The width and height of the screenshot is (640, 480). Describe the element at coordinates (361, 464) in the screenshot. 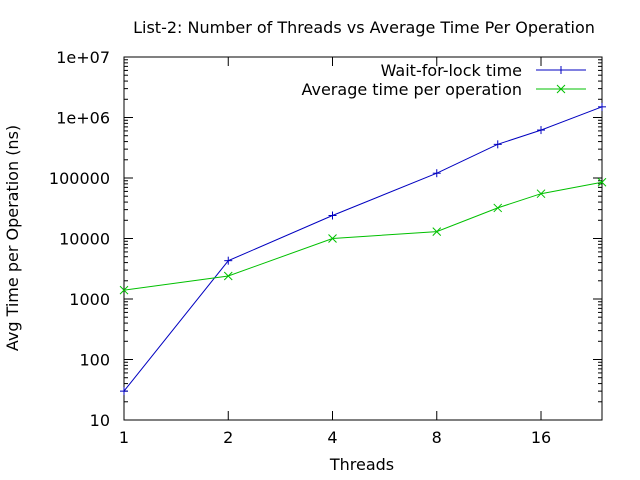

I see `x-axis-label: Threads` at that location.